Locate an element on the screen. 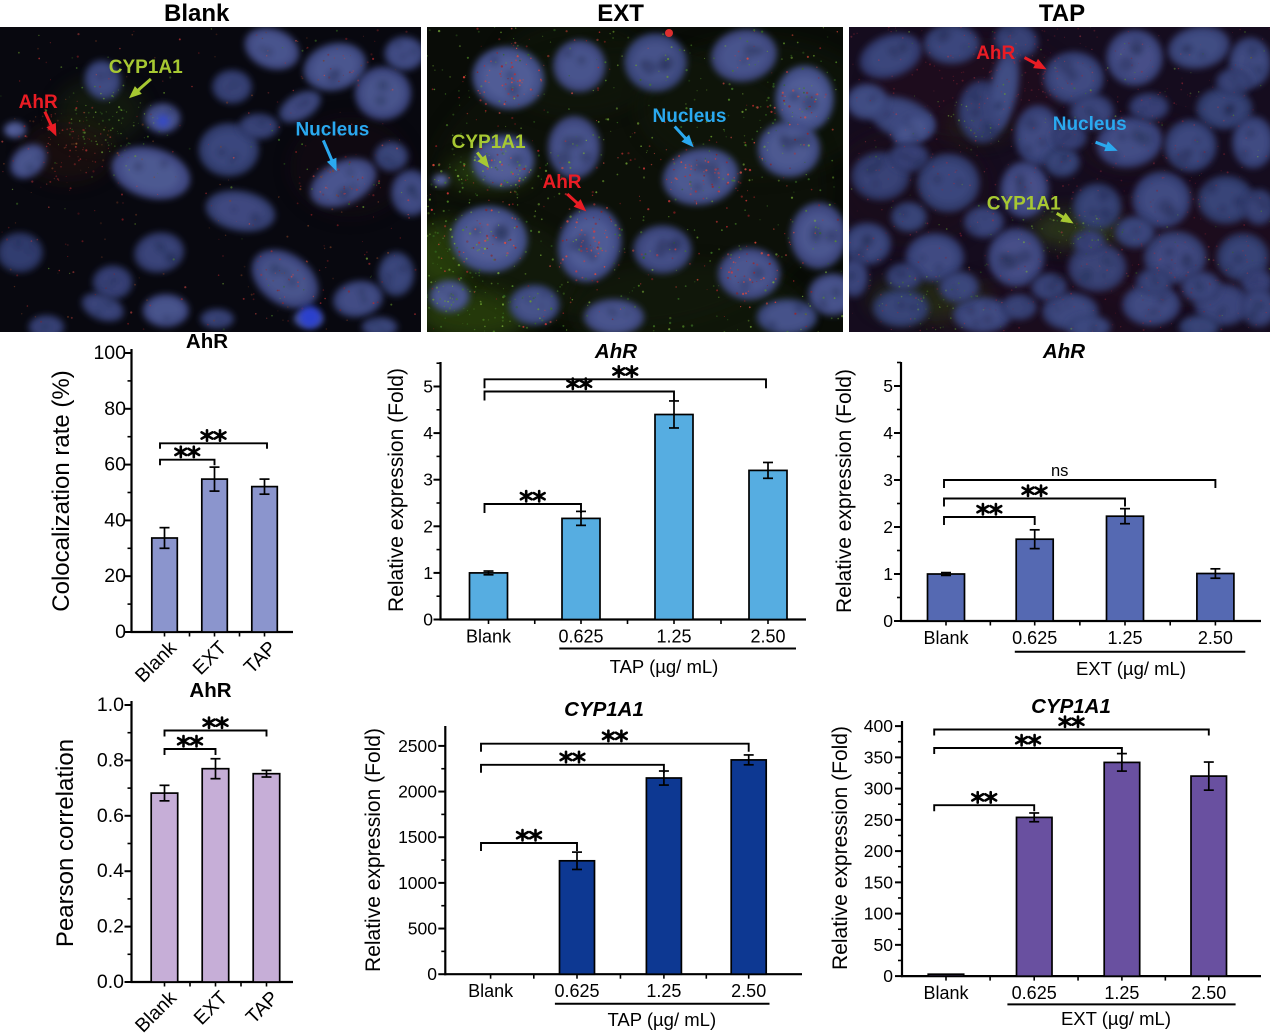 Image resolution: width=1270 pixels, height=1034 pixels. svg-text: 2000 is located at coordinates (417, 792).